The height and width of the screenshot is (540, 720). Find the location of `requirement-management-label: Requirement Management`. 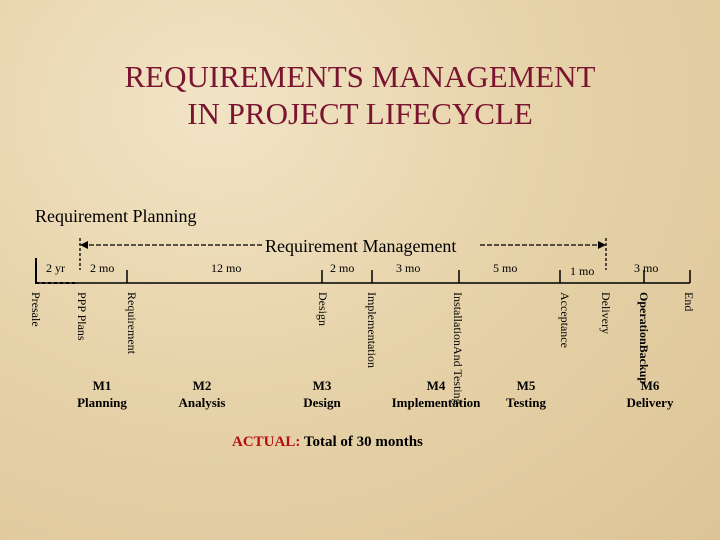

requirement-management-label: Requirement Management is located at coordinates (361, 246).